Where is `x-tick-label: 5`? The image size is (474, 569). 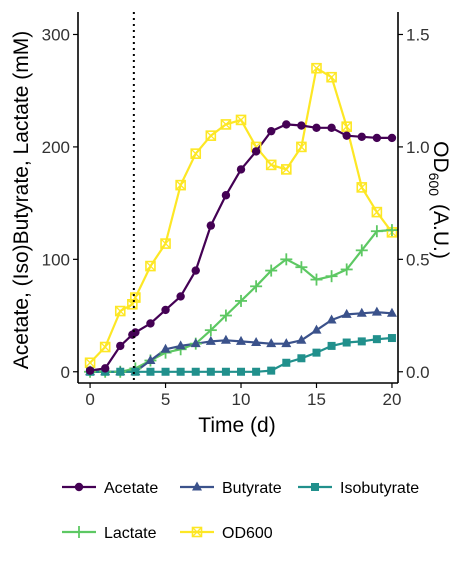
x-tick-label: 5 is located at coordinates (165, 399).